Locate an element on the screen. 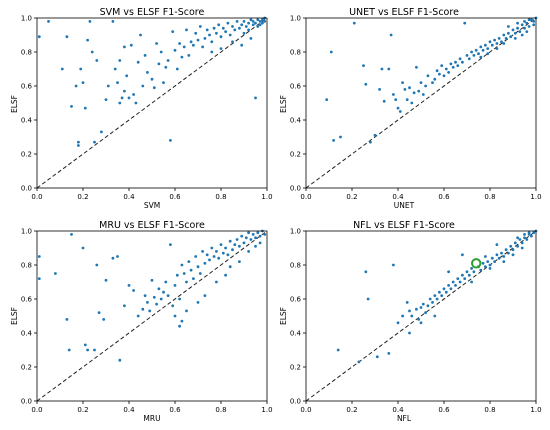 This screenshot has width=550, height=430. x-tick-label: 0.6 is located at coordinates (444, 197).